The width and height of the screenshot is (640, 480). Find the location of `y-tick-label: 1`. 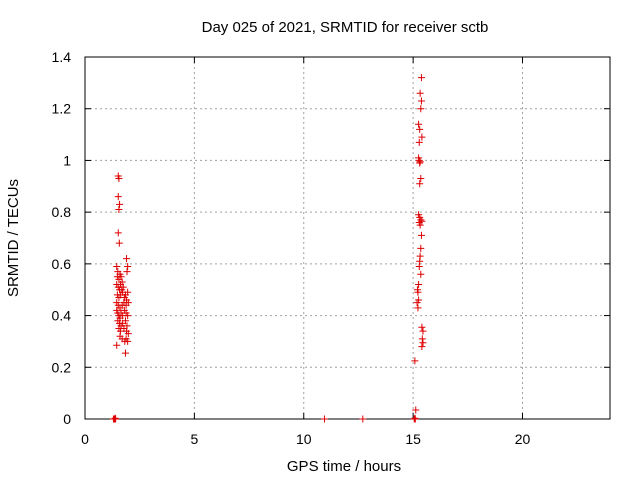

y-tick-label: 1 is located at coordinates (67, 160).